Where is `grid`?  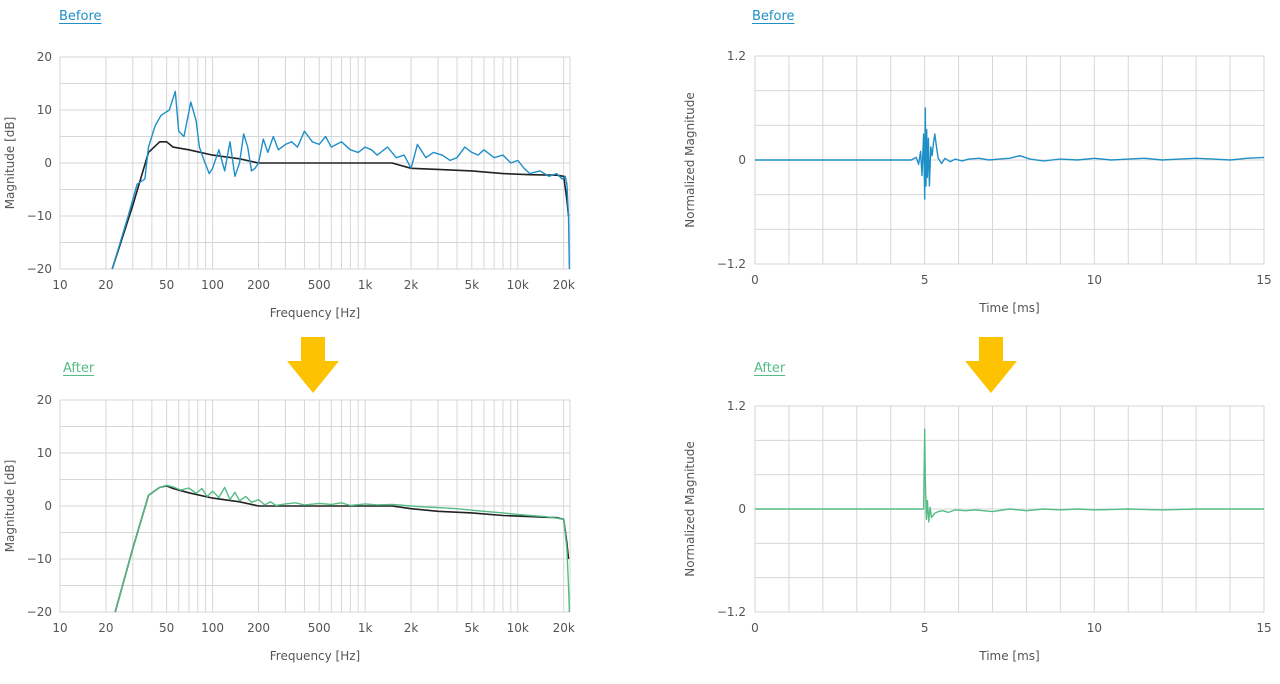 grid is located at coordinates (1009, 160).